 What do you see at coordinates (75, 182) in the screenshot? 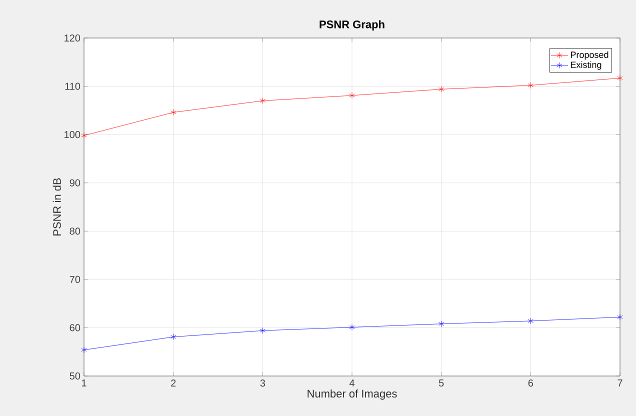
I see `y-tick-label: 90` at bounding box center [75, 182].